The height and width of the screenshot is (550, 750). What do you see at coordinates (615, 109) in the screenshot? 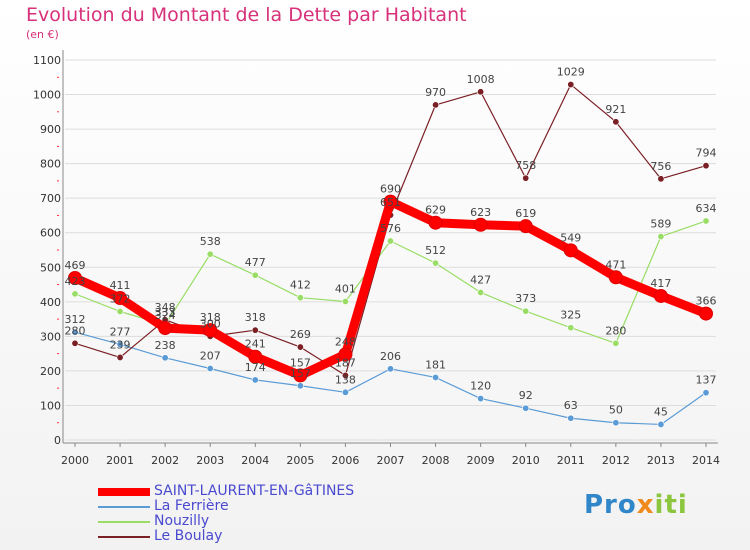
I see `data-label: 921` at bounding box center [615, 109].